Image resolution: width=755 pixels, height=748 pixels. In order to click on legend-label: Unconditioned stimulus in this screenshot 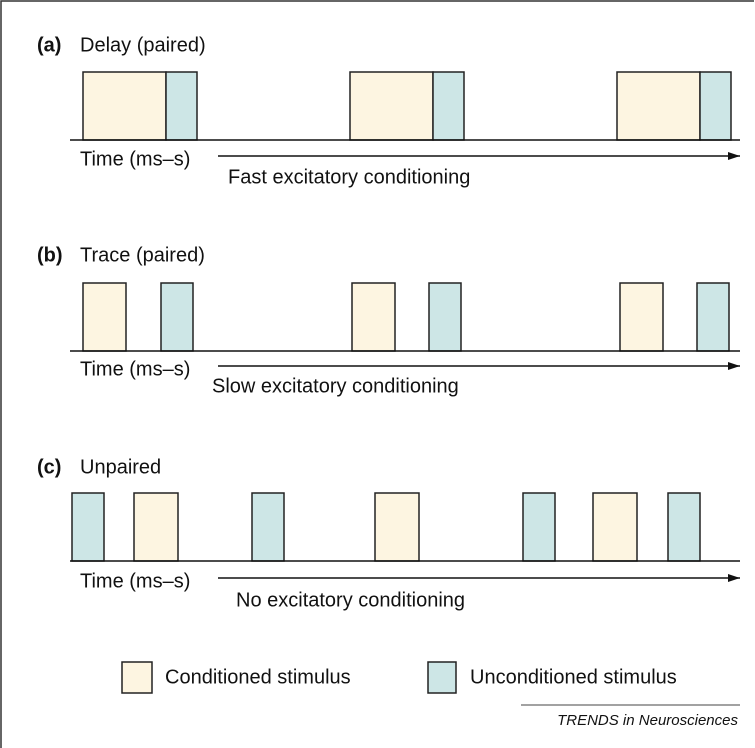, I will do `click(573, 677)`.